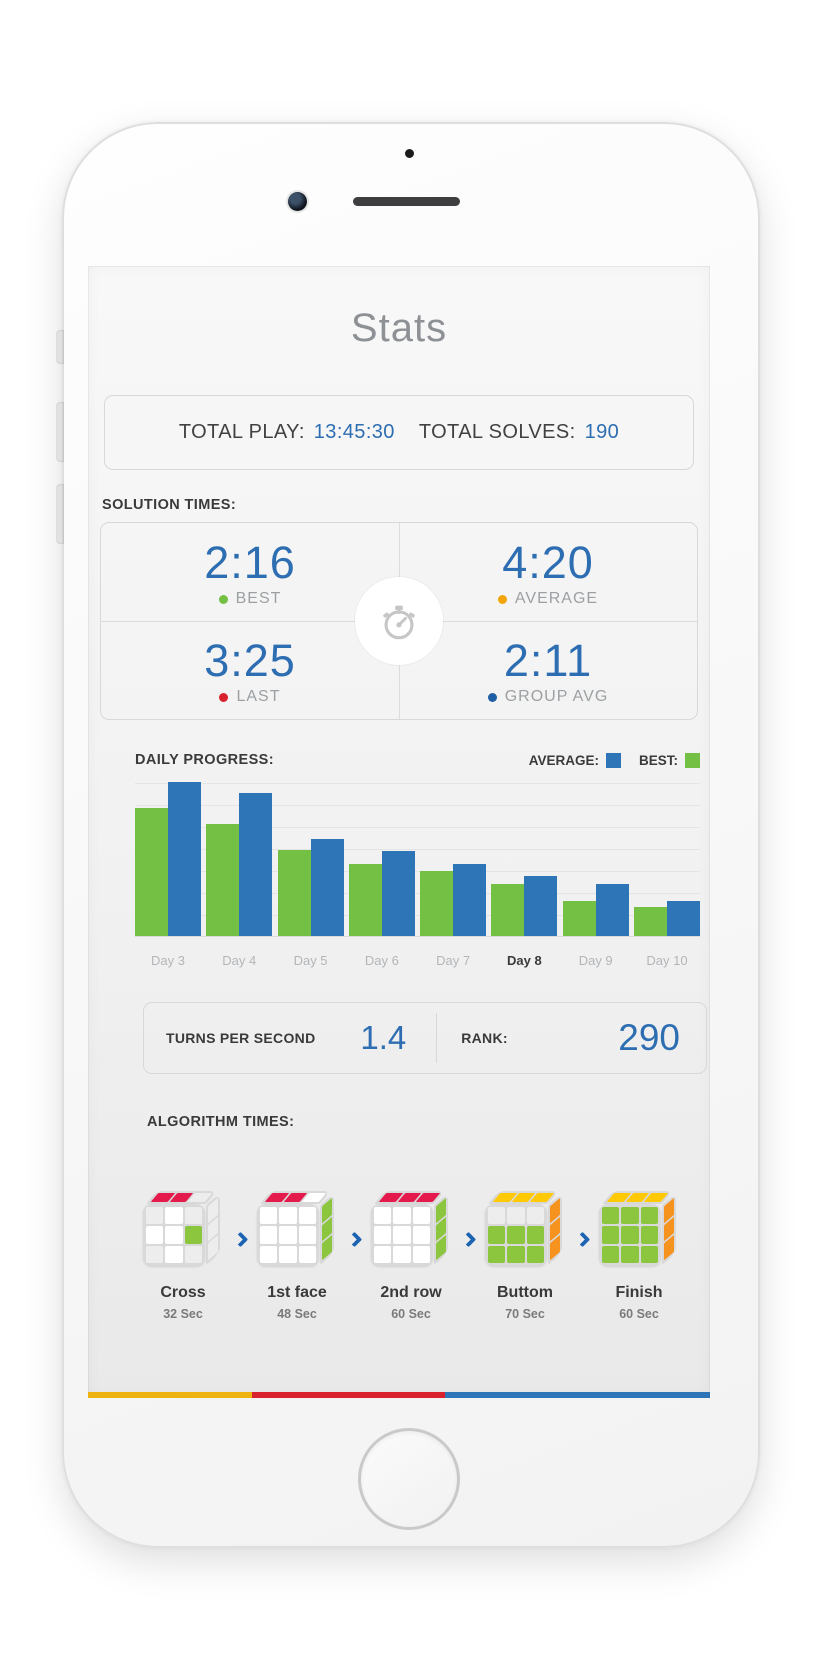 The height and width of the screenshot is (1653, 818). What do you see at coordinates (60, 347) in the screenshot?
I see `mute-switch-button` at bounding box center [60, 347].